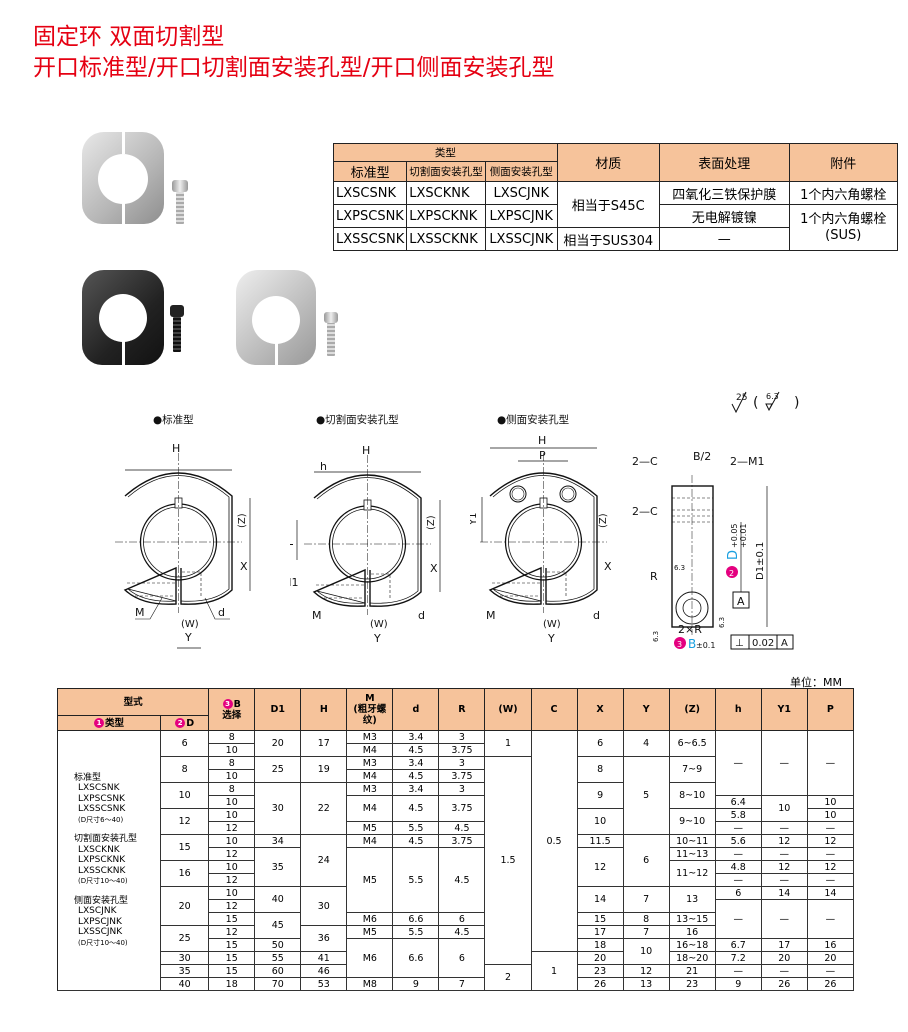 Image resolution: width=908 pixels, height=1032 pixels. I want to click on surface-cell: 无电解镀镍, so click(724, 216).